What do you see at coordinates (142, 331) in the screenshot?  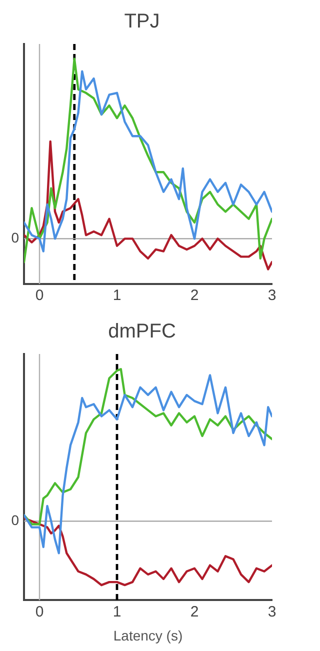 I see `chart-title: dmPFC` at bounding box center [142, 331].